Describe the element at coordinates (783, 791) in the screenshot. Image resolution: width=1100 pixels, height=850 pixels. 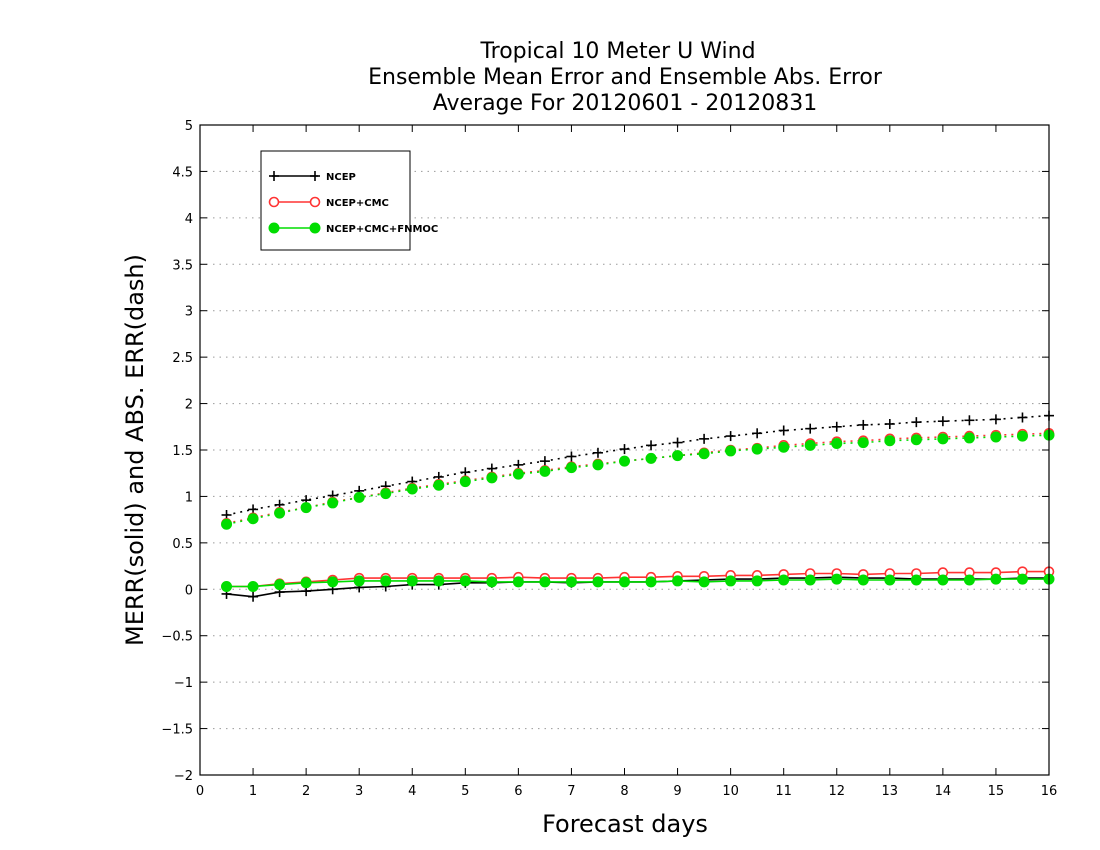
I see `x-tick-label: 11` at that location.